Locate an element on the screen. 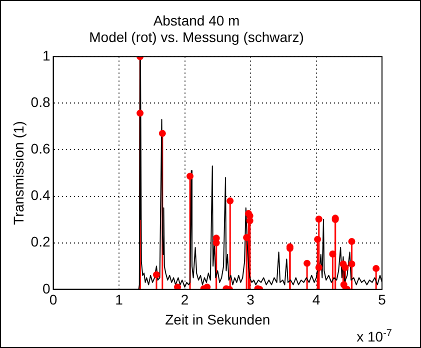  y-tick-label: 0 is located at coordinates (46, 288).